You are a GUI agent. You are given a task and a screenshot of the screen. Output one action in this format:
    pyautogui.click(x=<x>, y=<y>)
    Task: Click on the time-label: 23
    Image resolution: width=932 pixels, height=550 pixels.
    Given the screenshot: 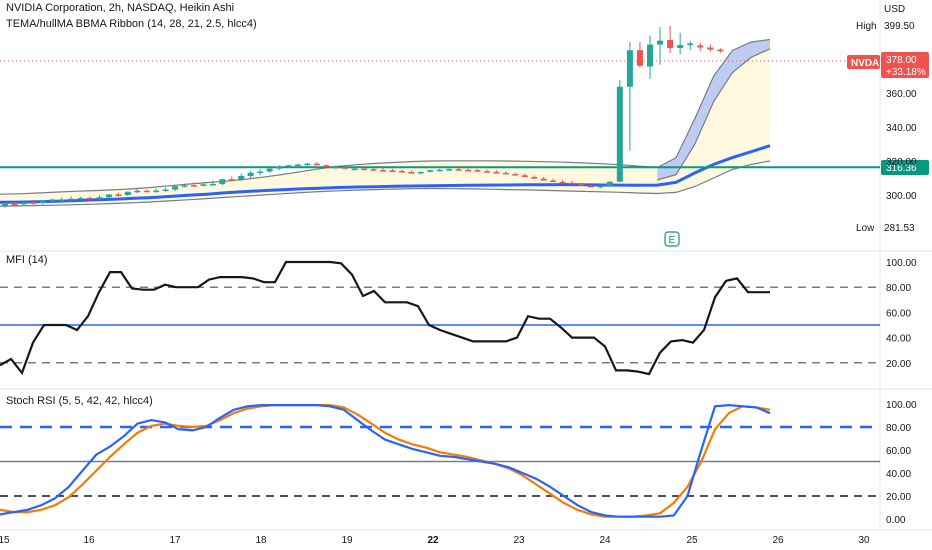 What is the action you would take?
    pyautogui.click(x=519, y=540)
    